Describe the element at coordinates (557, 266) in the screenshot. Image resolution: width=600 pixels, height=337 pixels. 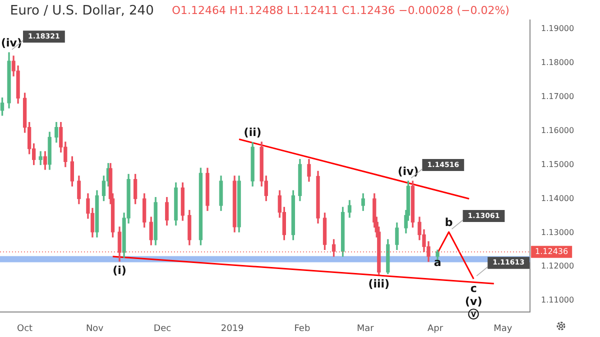
I see `y-tick-label: 1.12000` at that location.